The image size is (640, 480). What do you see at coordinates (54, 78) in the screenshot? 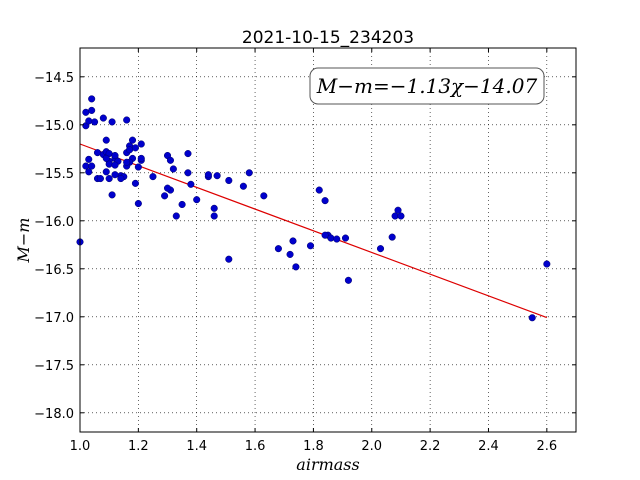
I see `y-tick-label: −14.5` at bounding box center [54, 78].